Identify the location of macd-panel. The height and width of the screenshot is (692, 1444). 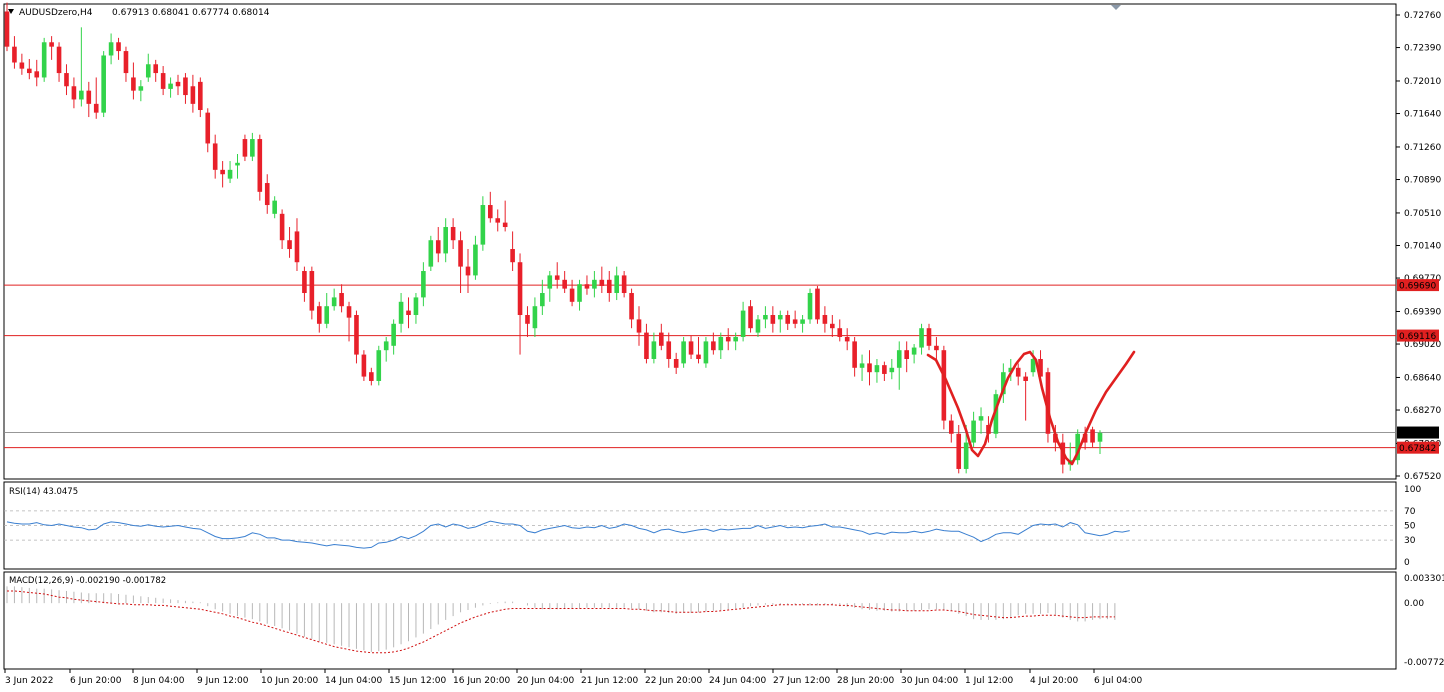
(700, 620).